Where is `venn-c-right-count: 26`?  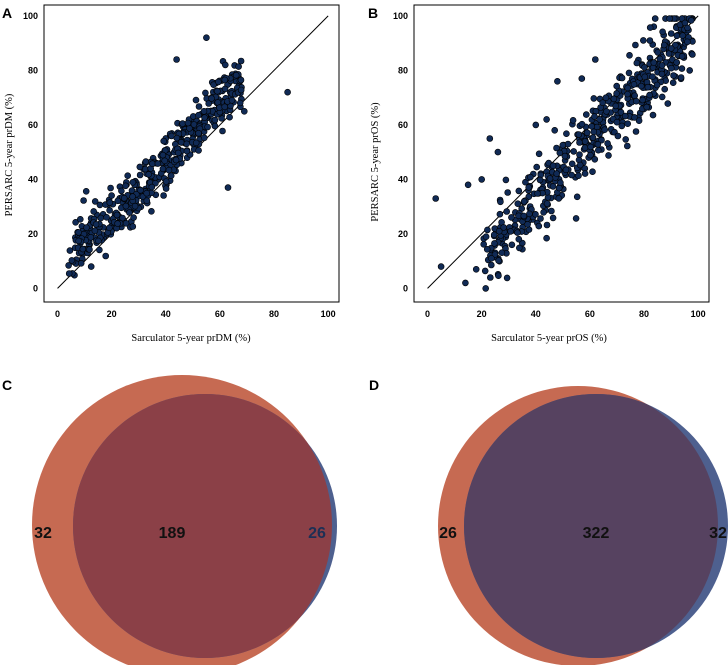 venn-c-right-count: 26 is located at coordinates (317, 533).